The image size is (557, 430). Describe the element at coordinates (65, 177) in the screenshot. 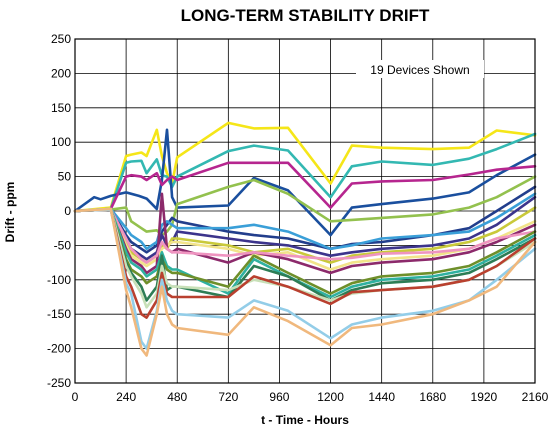

I see `y-tick-label: 50` at that location.